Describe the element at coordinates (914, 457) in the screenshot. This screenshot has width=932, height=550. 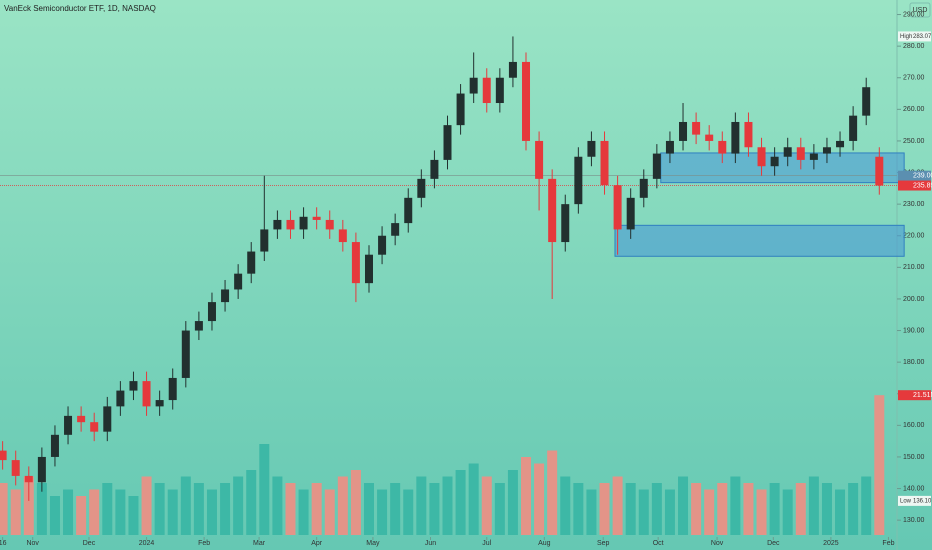
I see `y-tick-label: 150.00` at that location.